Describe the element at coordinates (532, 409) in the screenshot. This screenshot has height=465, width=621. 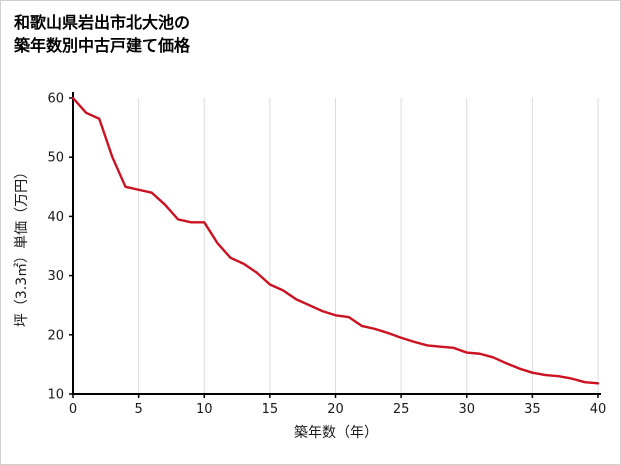
I see `x-tick-label: 35` at that location.